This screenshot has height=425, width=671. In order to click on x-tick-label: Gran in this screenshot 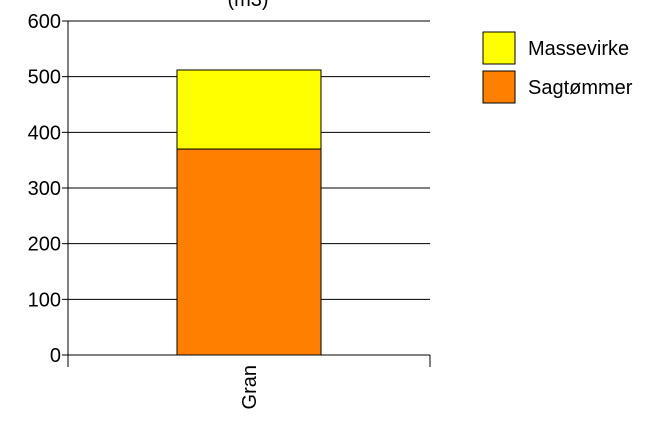, I will do `click(250, 387)`.